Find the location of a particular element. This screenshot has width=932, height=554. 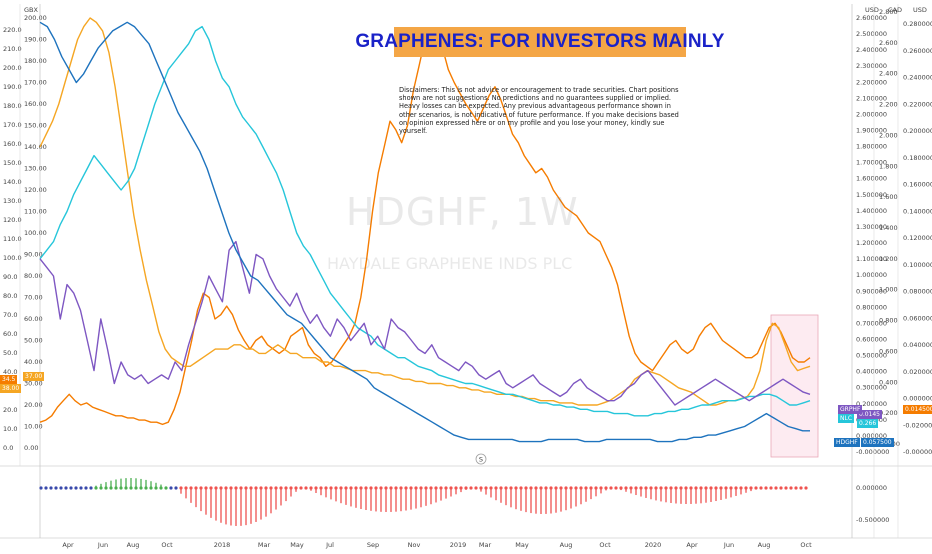

usd-tick-label: 0.200000 is located at coordinates (871, 404).